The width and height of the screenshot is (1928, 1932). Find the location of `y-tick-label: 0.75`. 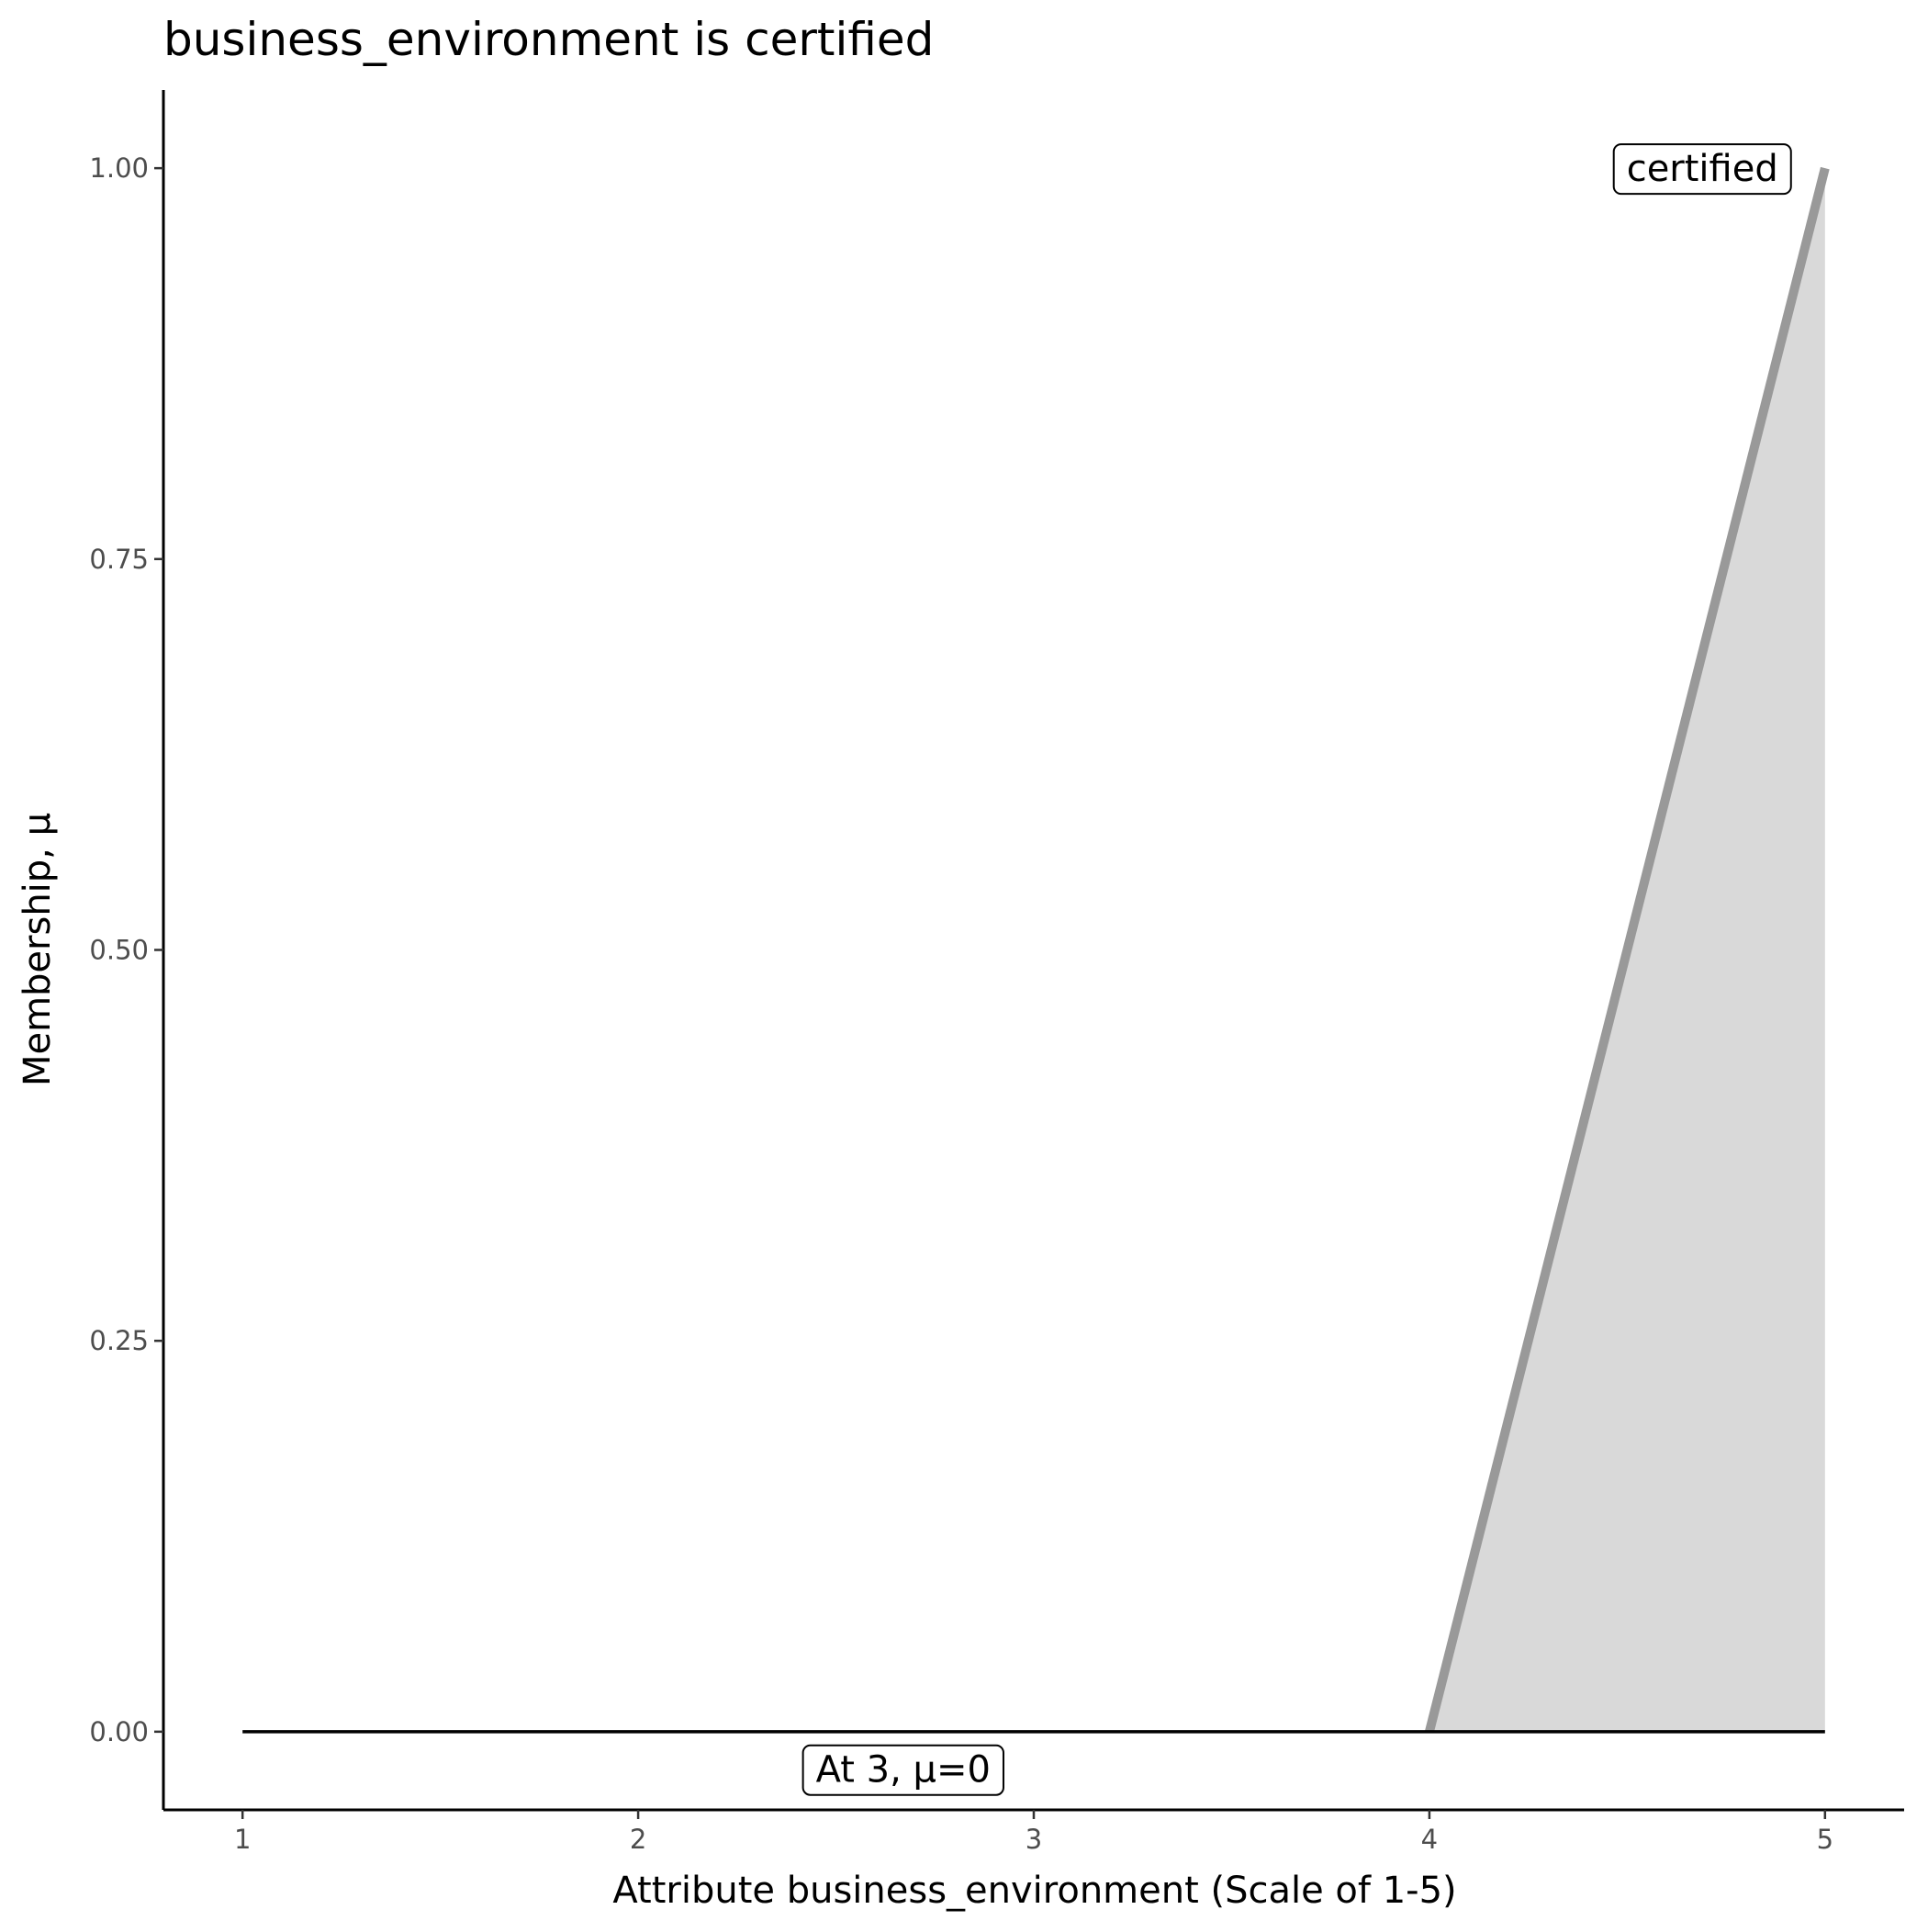

y-tick-label: 0.75 is located at coordinates (119, 559).